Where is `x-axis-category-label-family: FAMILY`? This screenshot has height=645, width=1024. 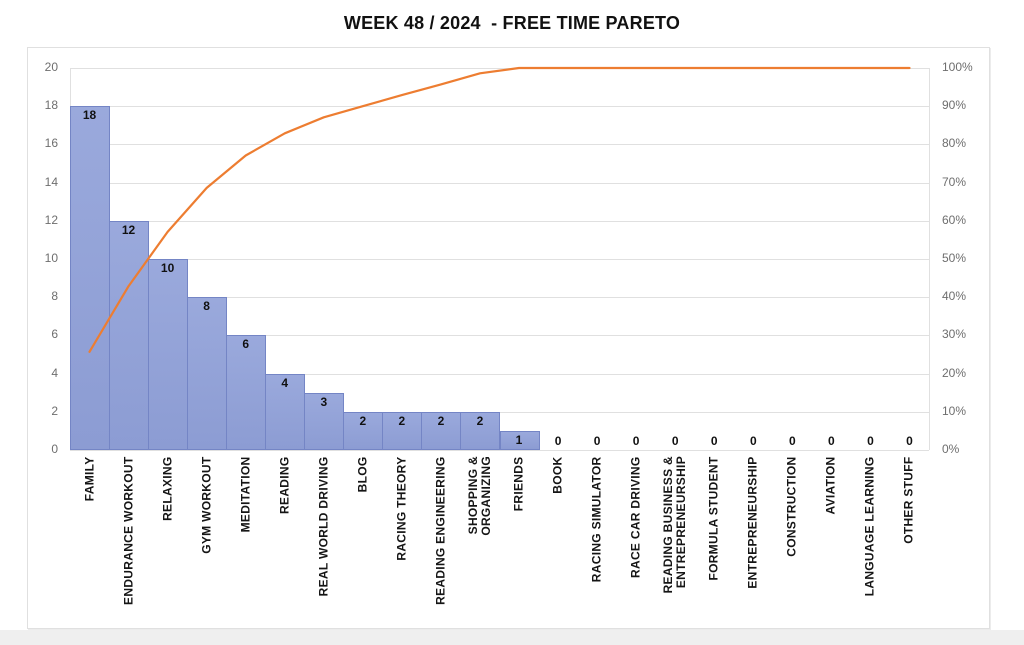
x-axis-category-label-family: FAMILY is located at coordinates (89, 541).